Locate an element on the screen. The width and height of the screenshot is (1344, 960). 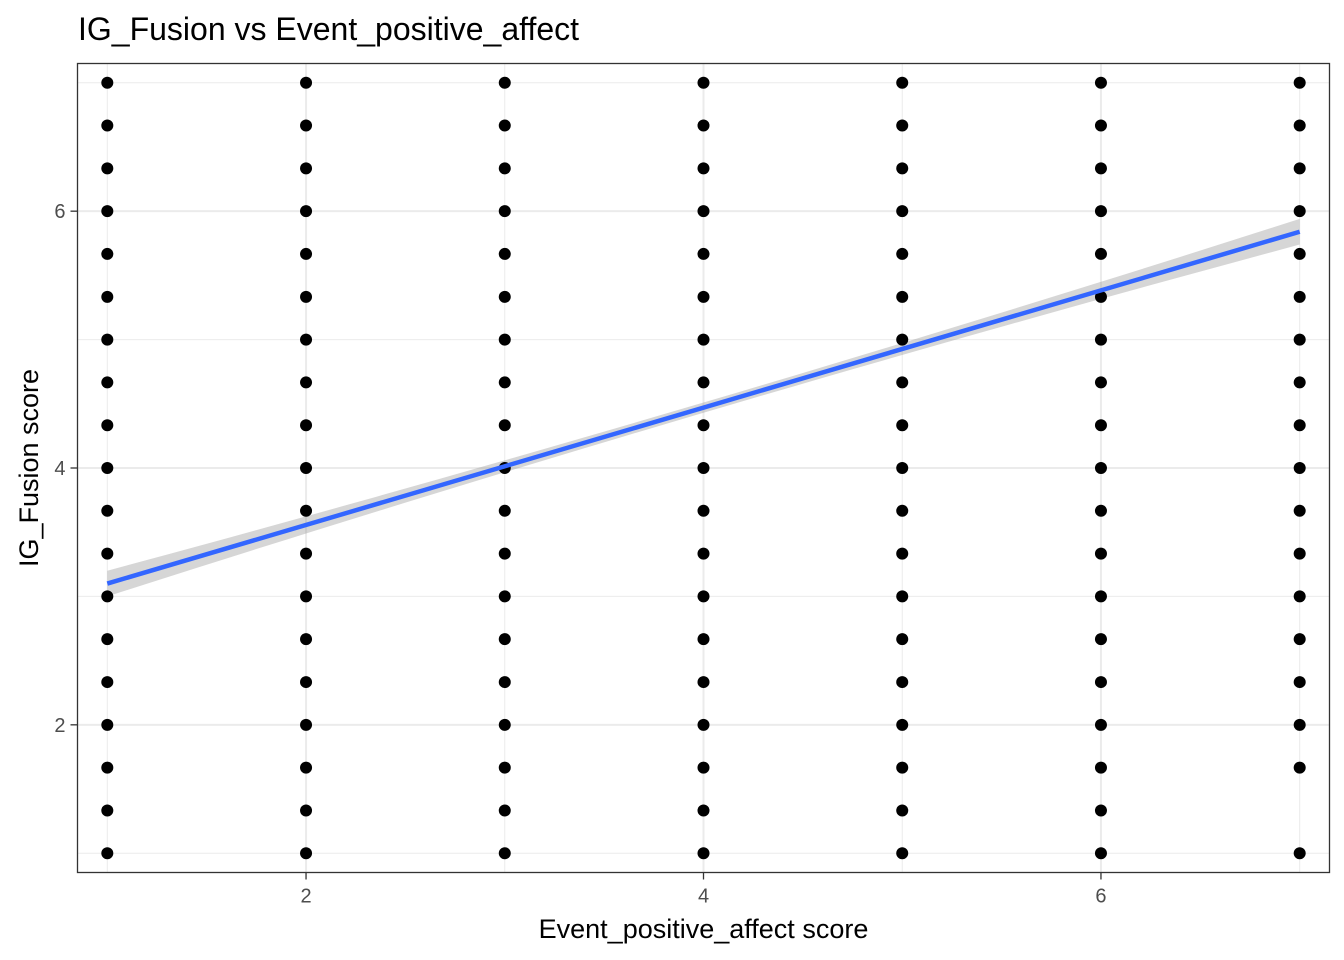
x-tick-label: 4 is located at coordinates (703, 897).